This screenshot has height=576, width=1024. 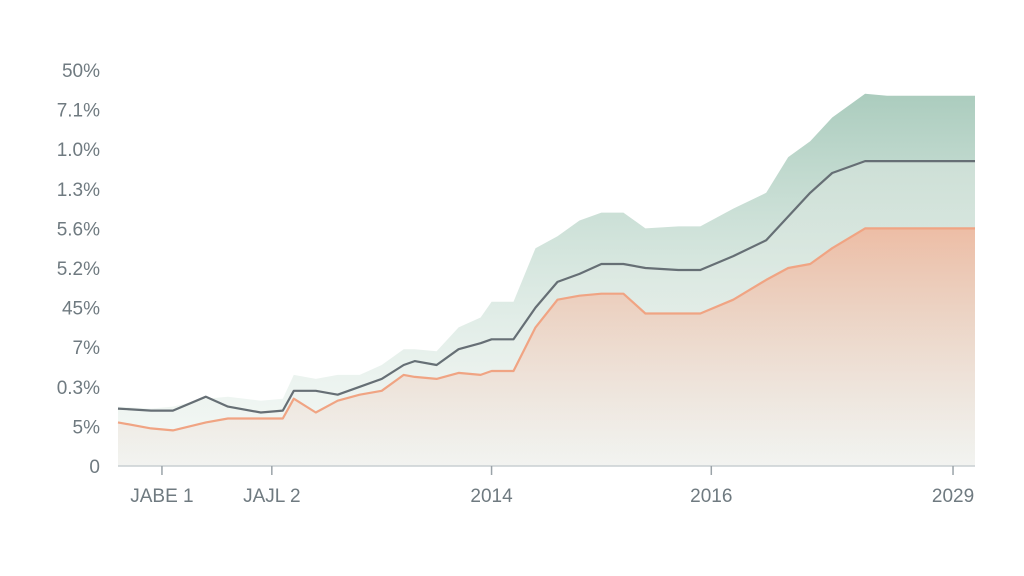 I want to click on y-tick-label: 1.3%, so click(x=78, y=190).